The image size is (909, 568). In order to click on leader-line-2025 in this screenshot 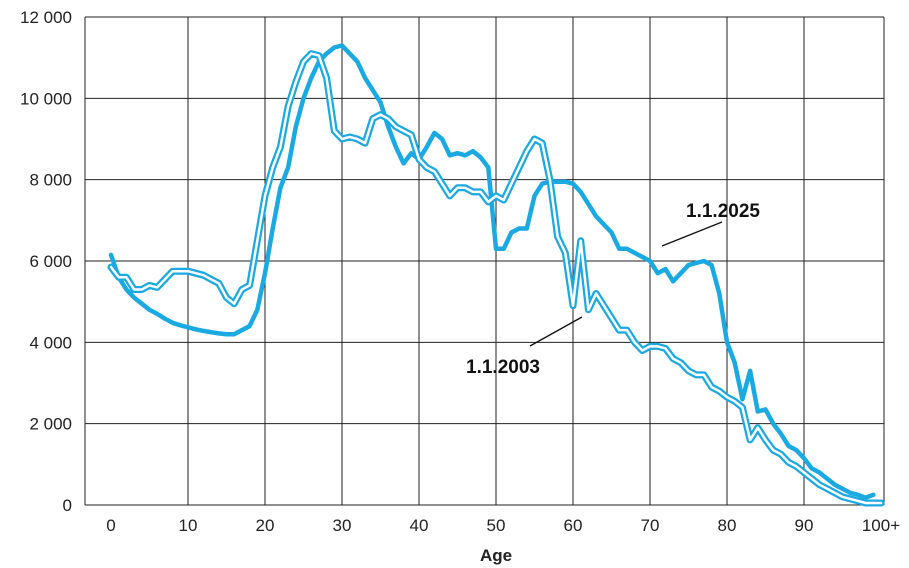, I will do `click(692, 234)`.